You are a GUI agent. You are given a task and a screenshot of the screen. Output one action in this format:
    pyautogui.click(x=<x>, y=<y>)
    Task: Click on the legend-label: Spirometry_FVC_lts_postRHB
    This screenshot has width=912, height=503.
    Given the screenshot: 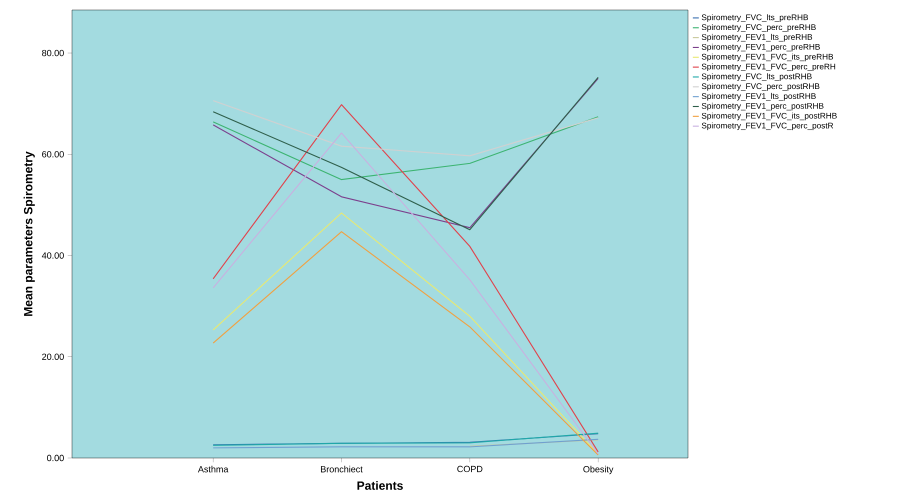 What is the action you would take?
    pyautogui.click(x=757, y=77)
    